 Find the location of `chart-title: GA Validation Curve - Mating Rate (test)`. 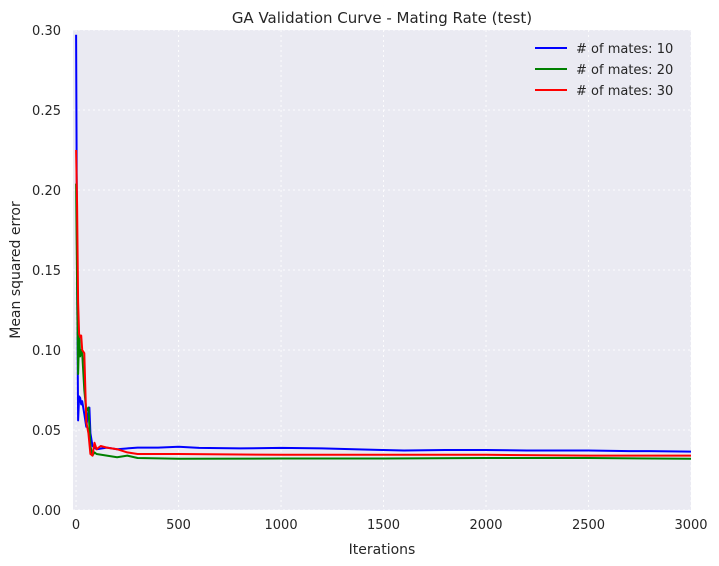

chart-title: GA Validation Curve - Mating Rate (test) is located at coordinates (382, 18).